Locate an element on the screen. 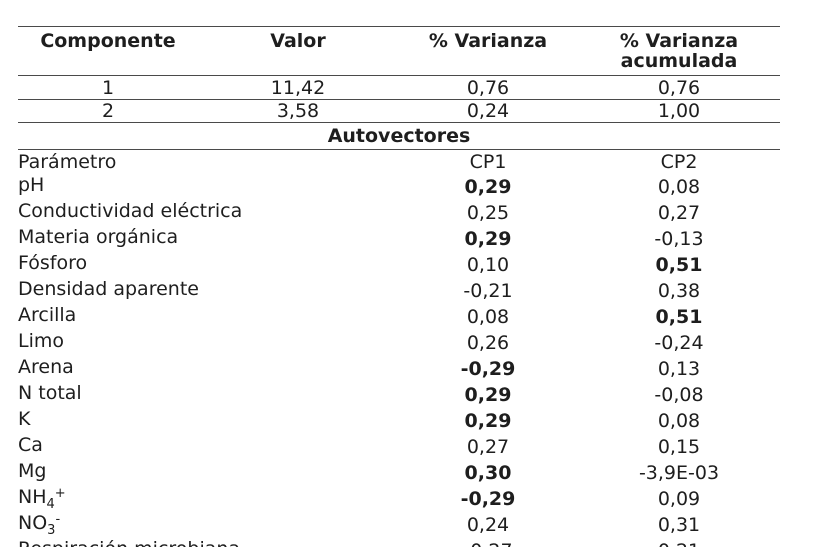  table-row: Mg 0,30 -3,9E-03 is located at coordinates (399, 473).